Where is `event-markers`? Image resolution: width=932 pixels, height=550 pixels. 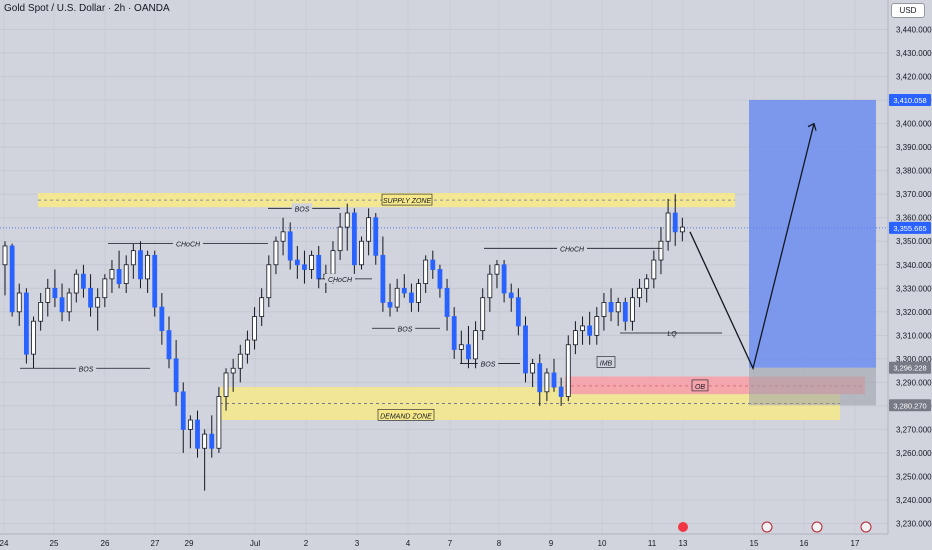 event-markers is located at coordinates (775, 527).